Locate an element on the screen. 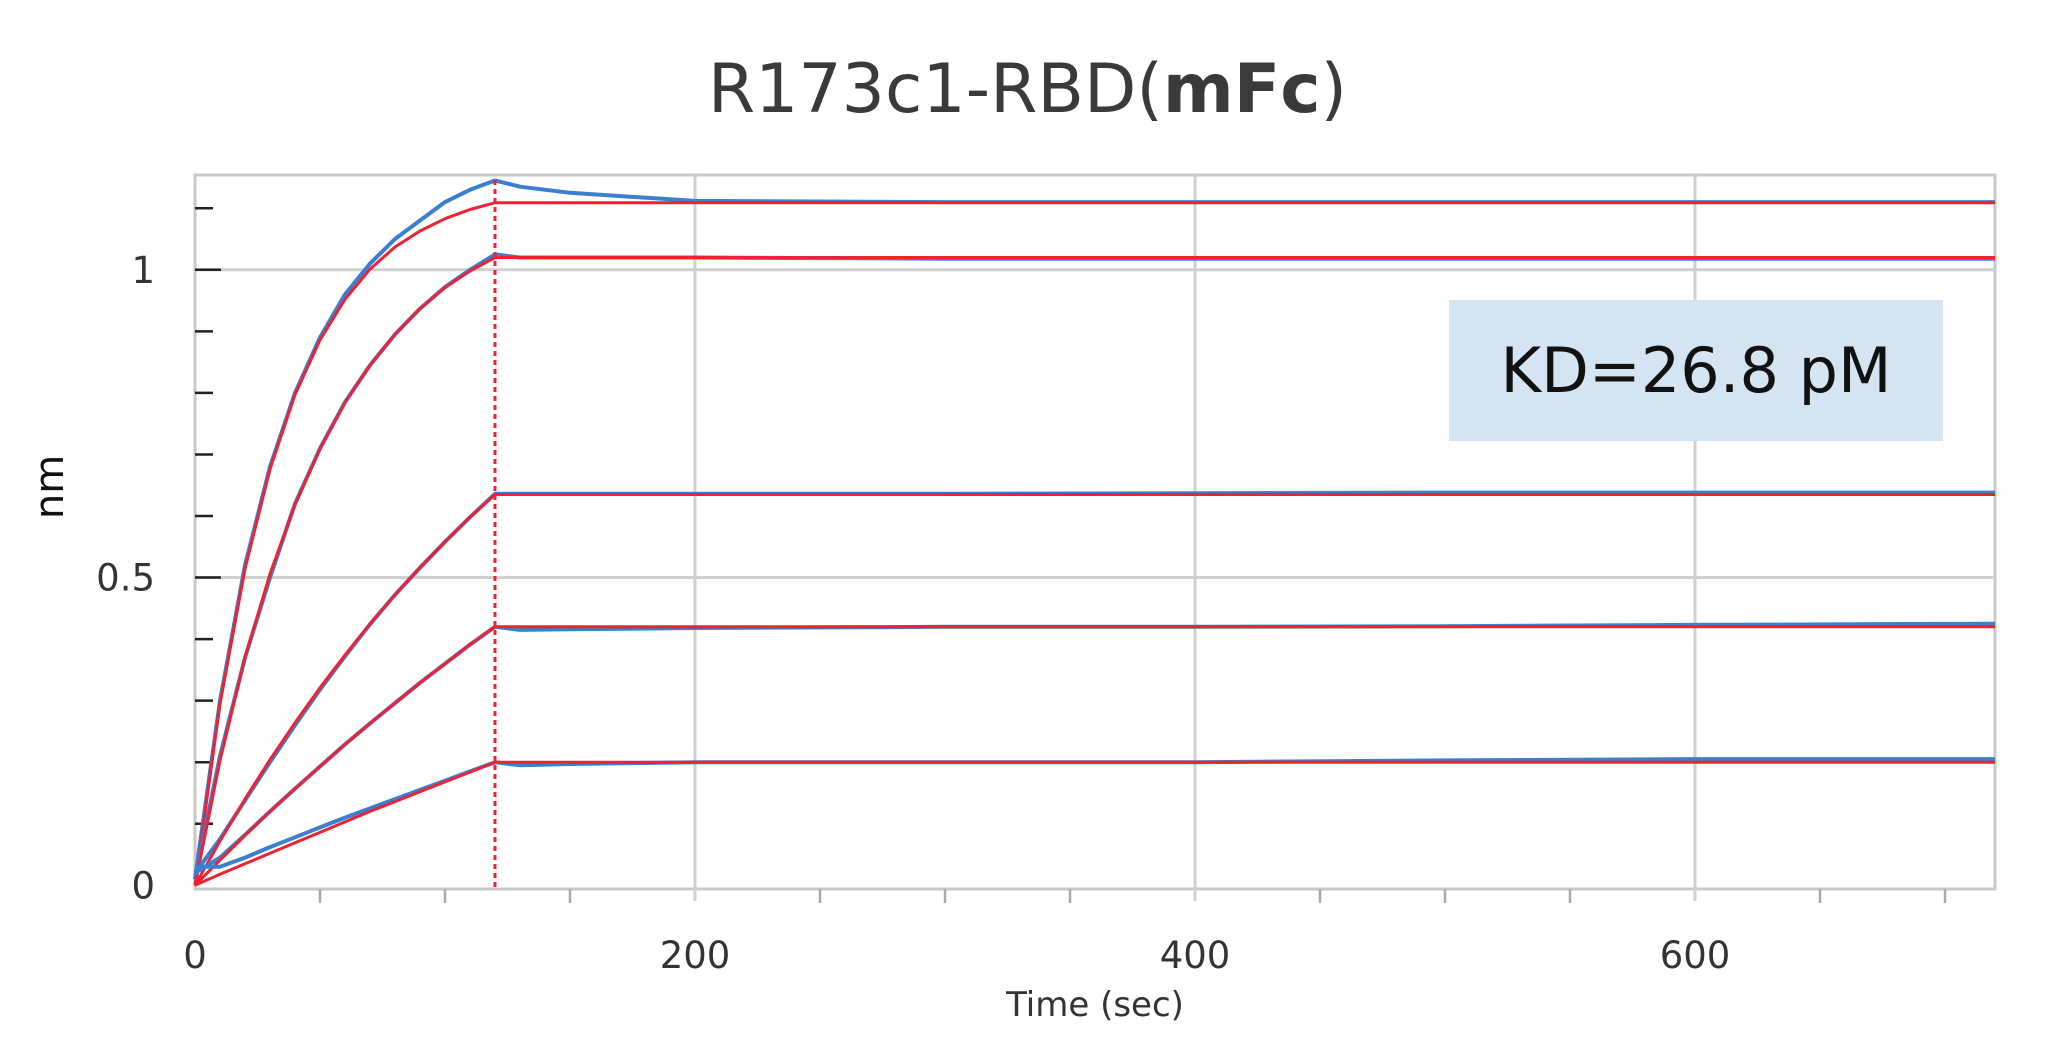 This screenshot has height=1039, width=2055. x-tick-label: 600 is located at coordinates (1695, 955).